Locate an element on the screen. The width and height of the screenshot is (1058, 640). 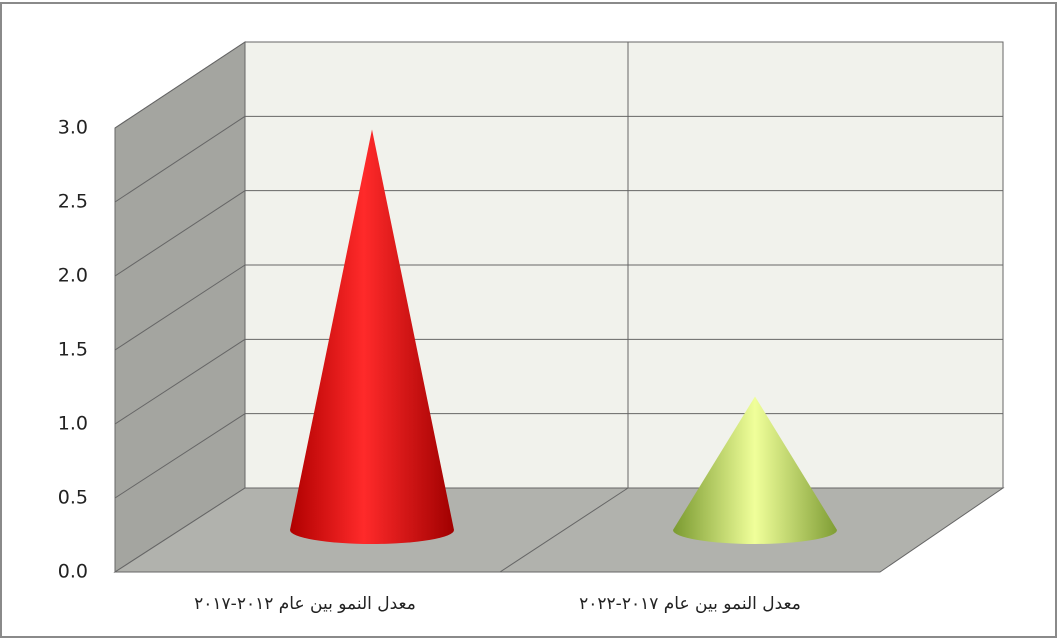
y-tick-label: 0.0 is located at coordinates (73, 572).